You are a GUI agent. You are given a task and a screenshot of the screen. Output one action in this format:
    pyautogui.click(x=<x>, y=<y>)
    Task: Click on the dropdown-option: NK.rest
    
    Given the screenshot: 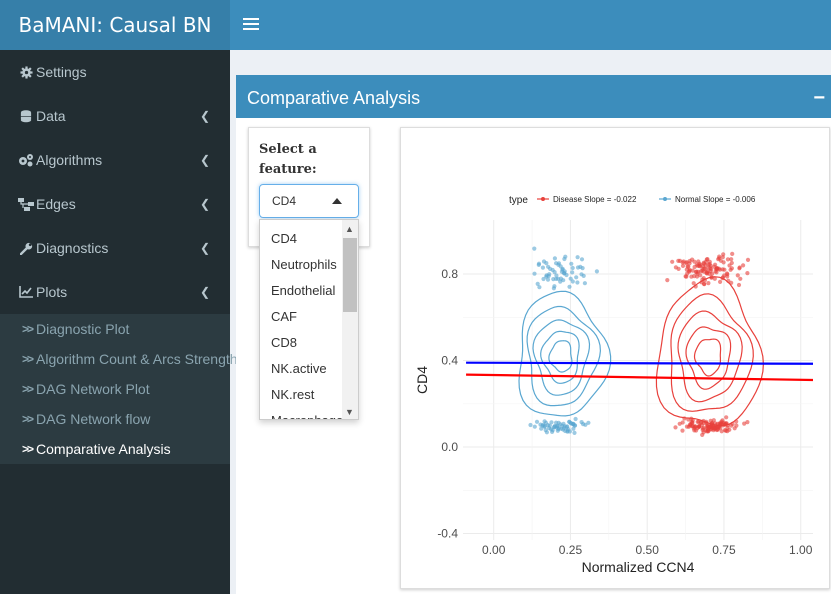 What is the action you would take?
    pyautogui.click(x=293, y=394)
    